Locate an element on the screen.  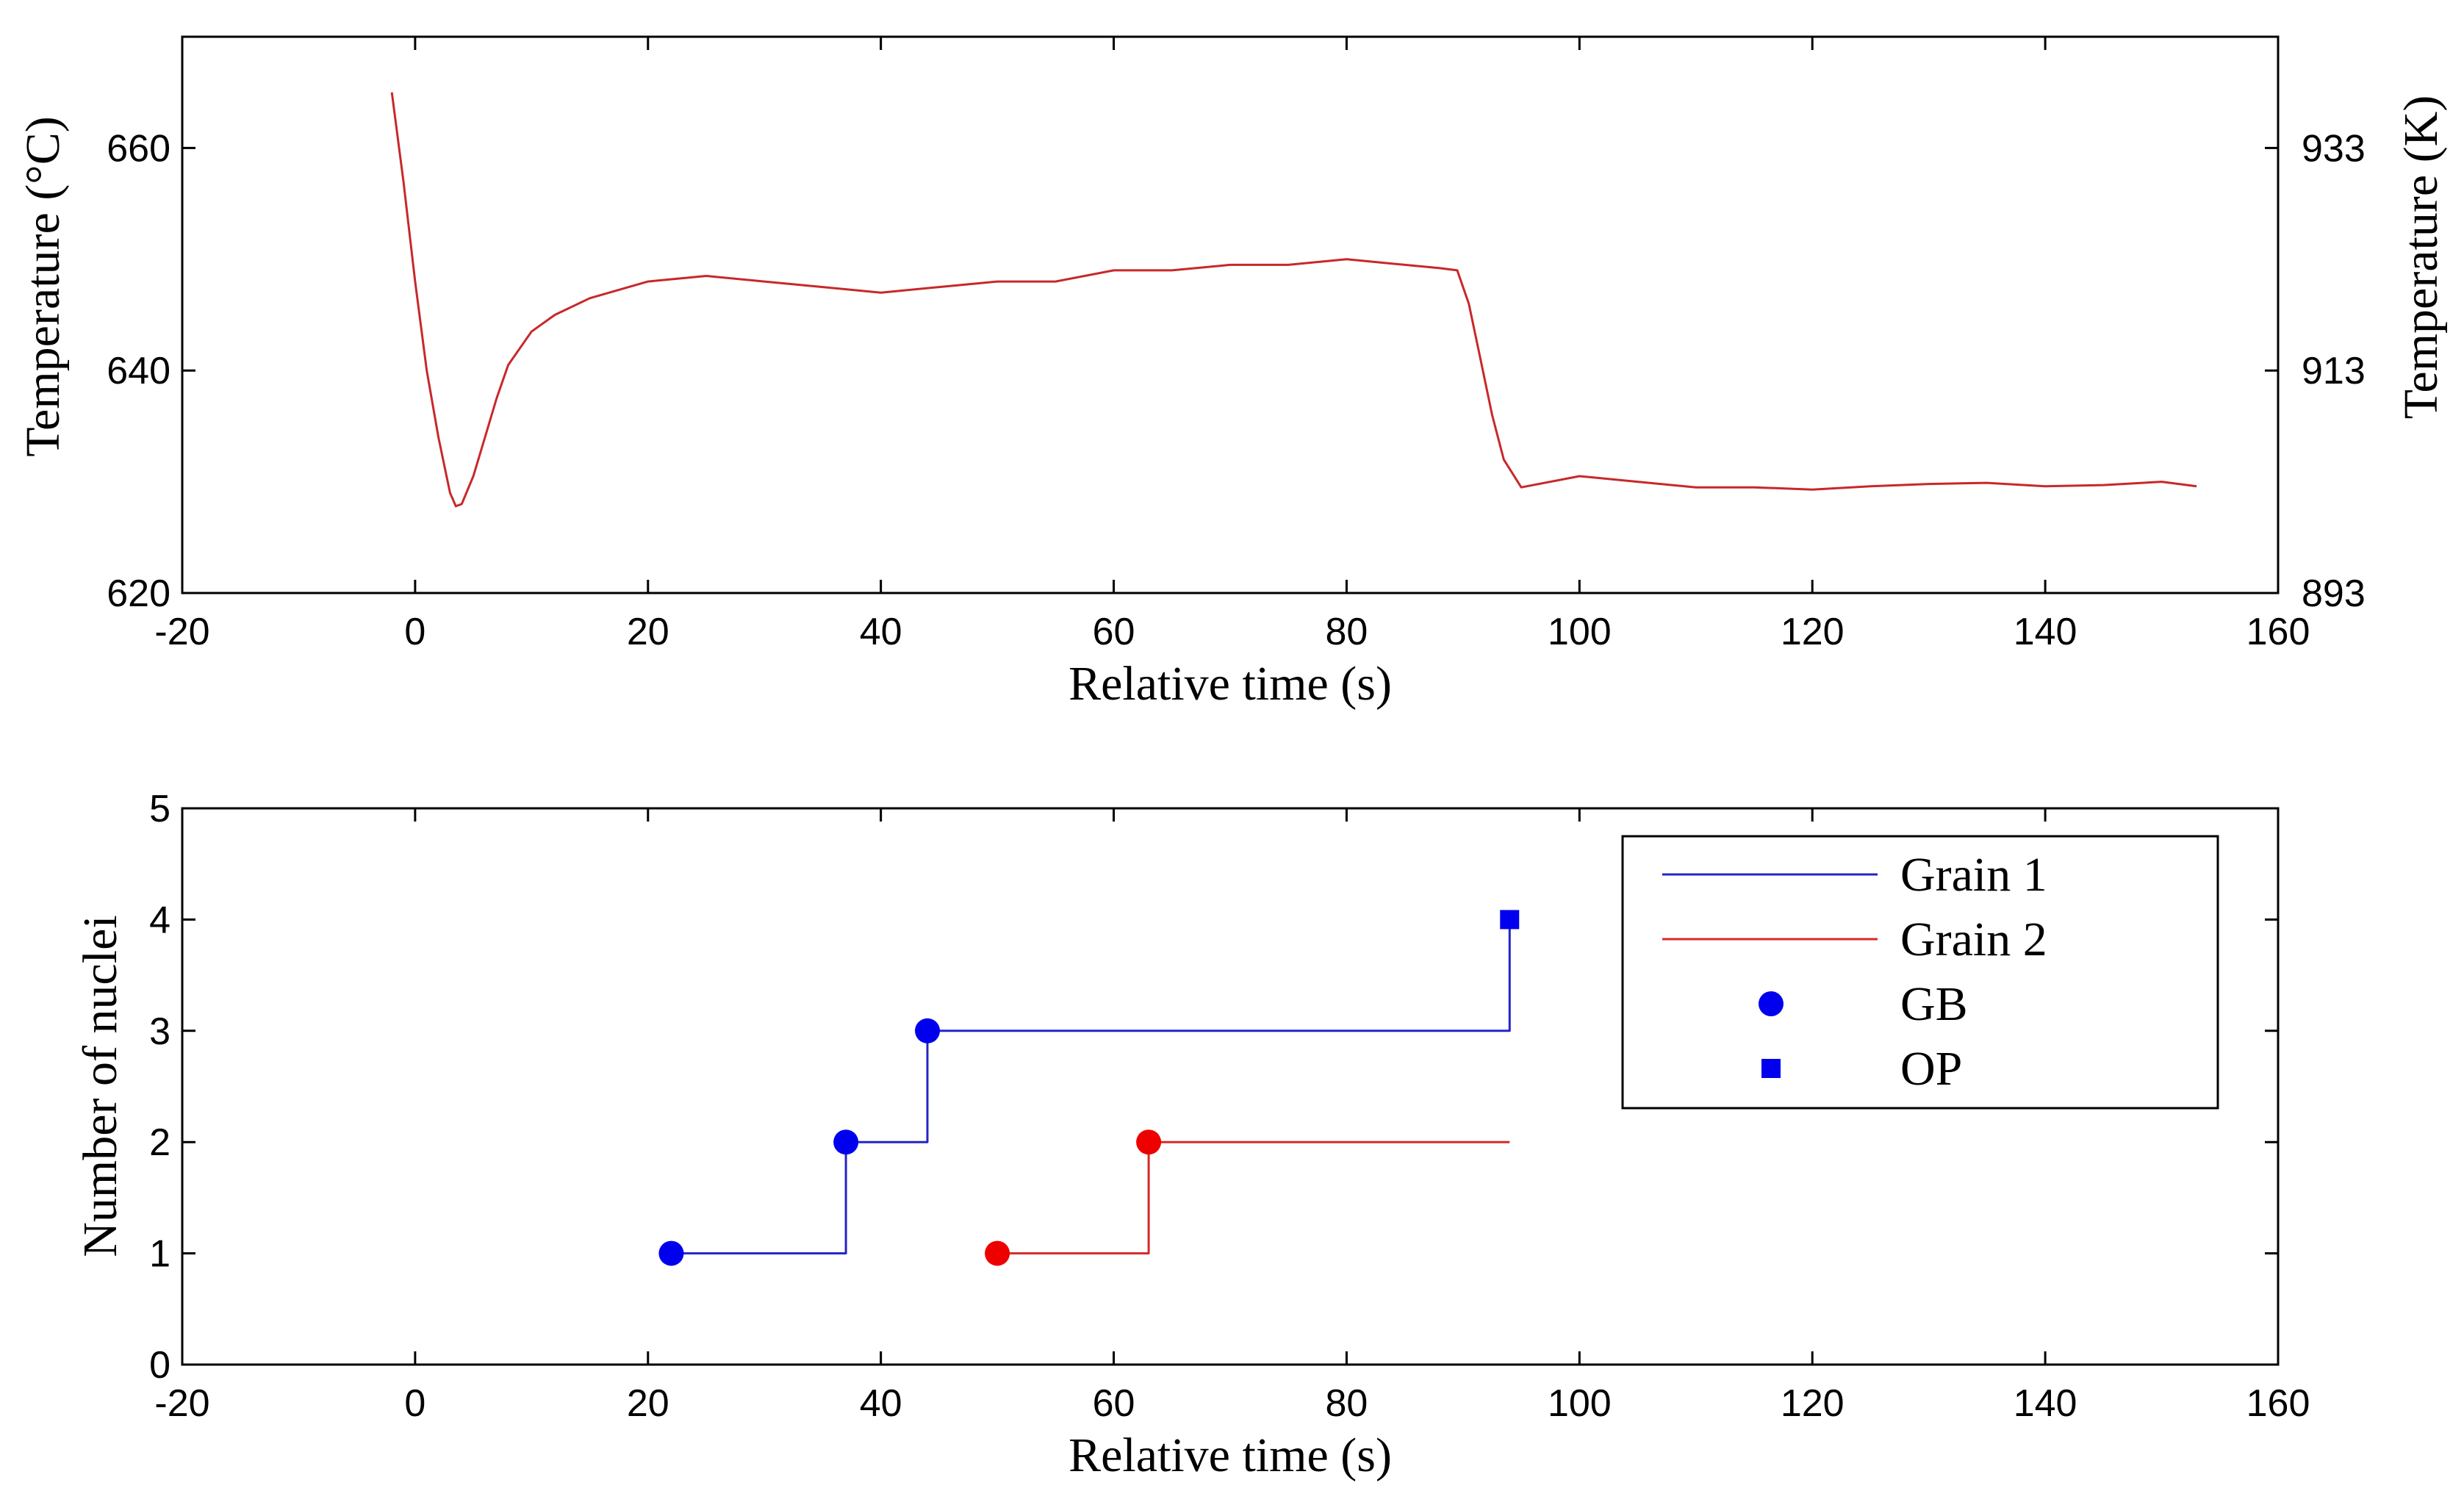
temperature-x-tick-label: 60 is located at coordinates (1114, 632).